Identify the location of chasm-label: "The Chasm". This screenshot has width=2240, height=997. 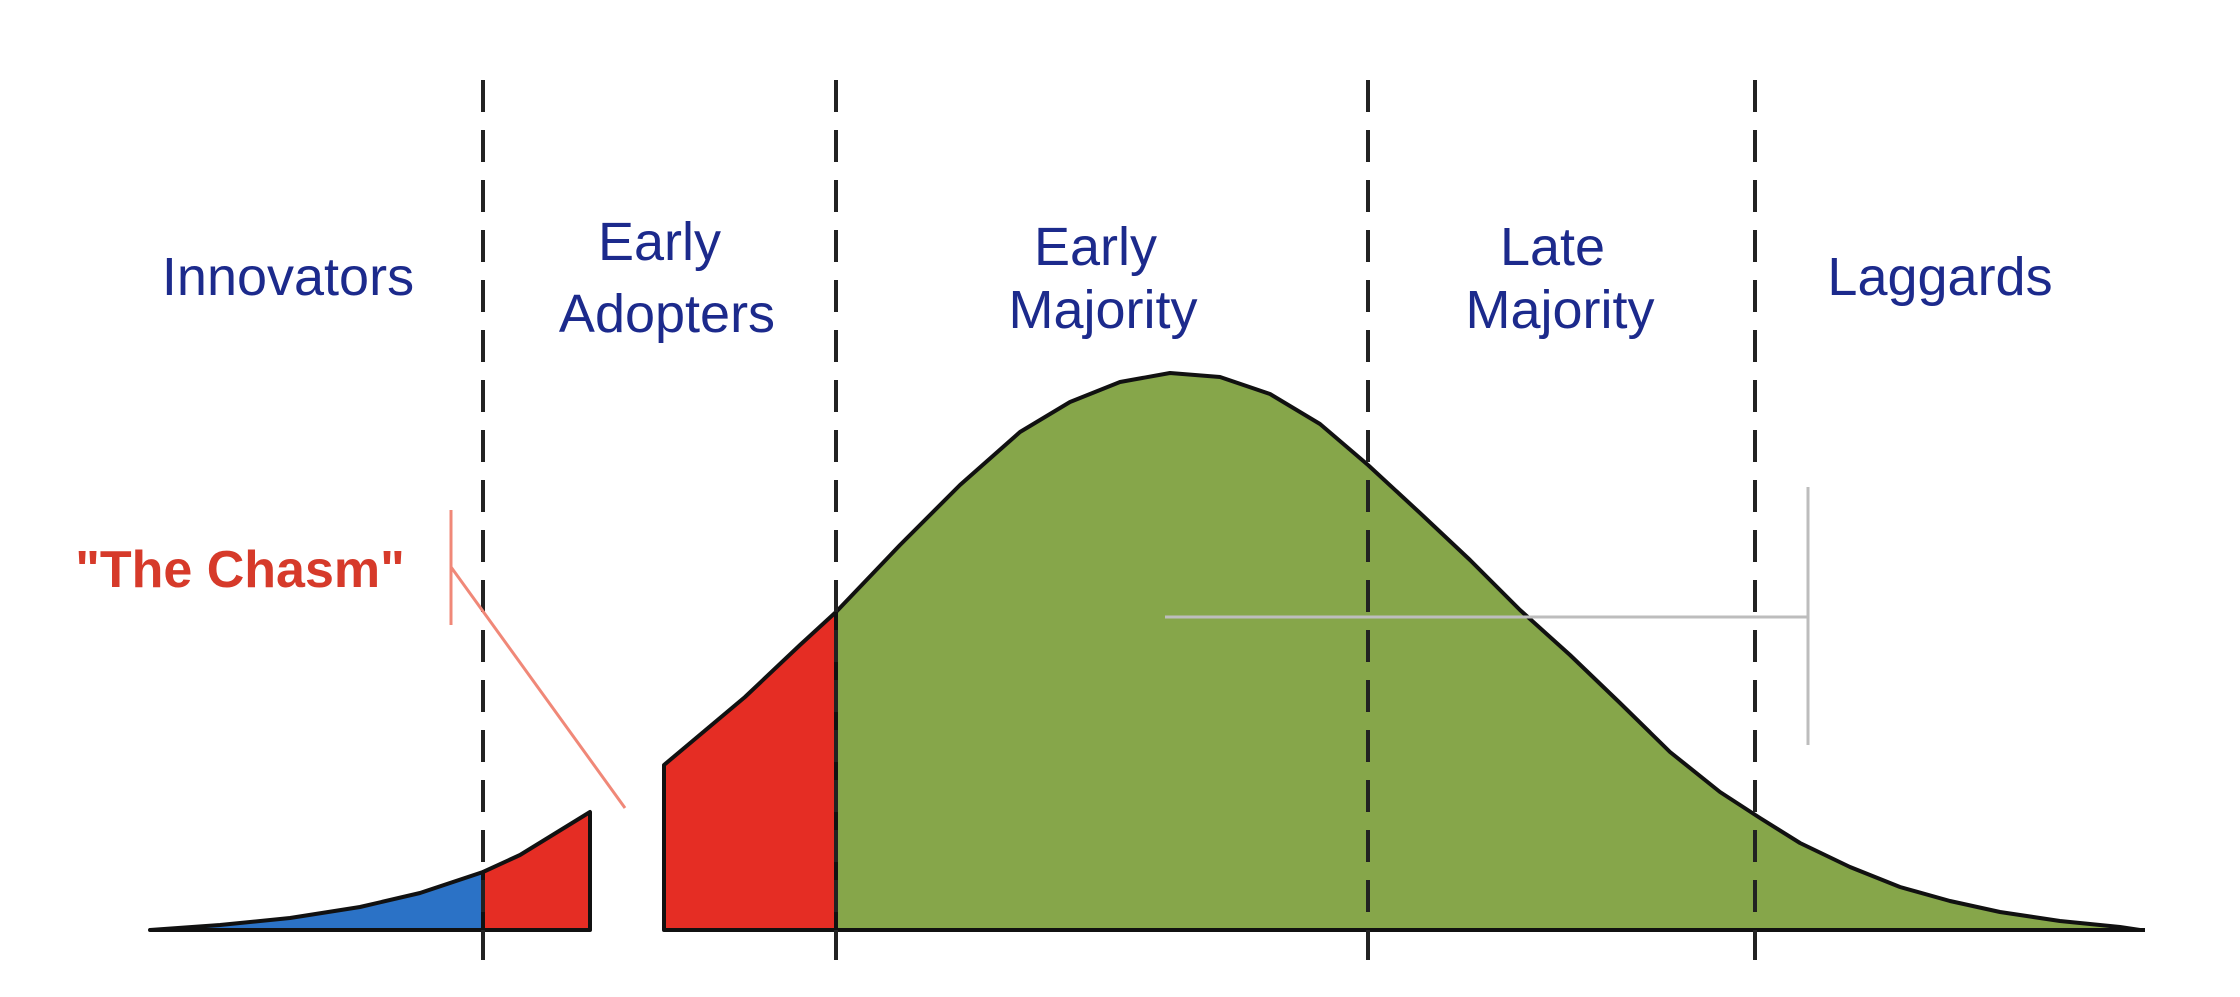
(240, 570).